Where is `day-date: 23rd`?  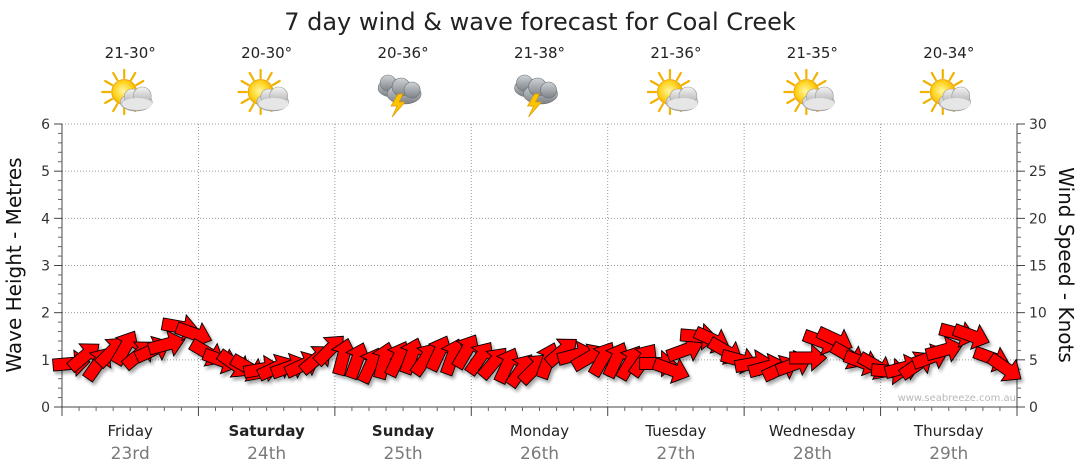 day-date: 23rd is located at coordinates (130, 454).